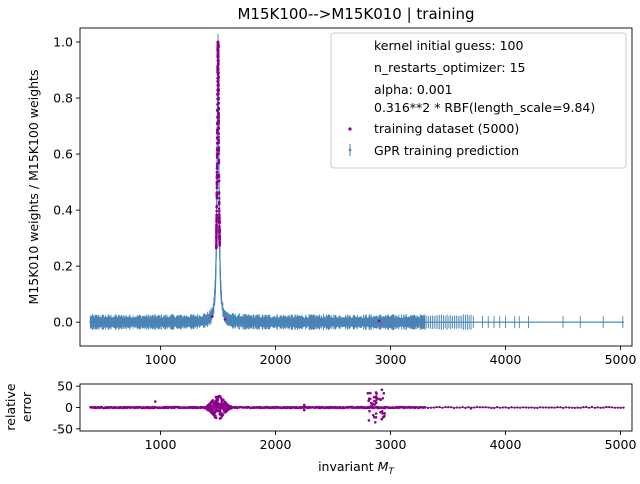 Image resolution: width=640 pixels, height=484 pixels. What do you see at coordinates (449, 67) in the screenshot?
I see `legend-entry-restarts: n_restarts_optimizer: 15` at bounding box center [449, 67].